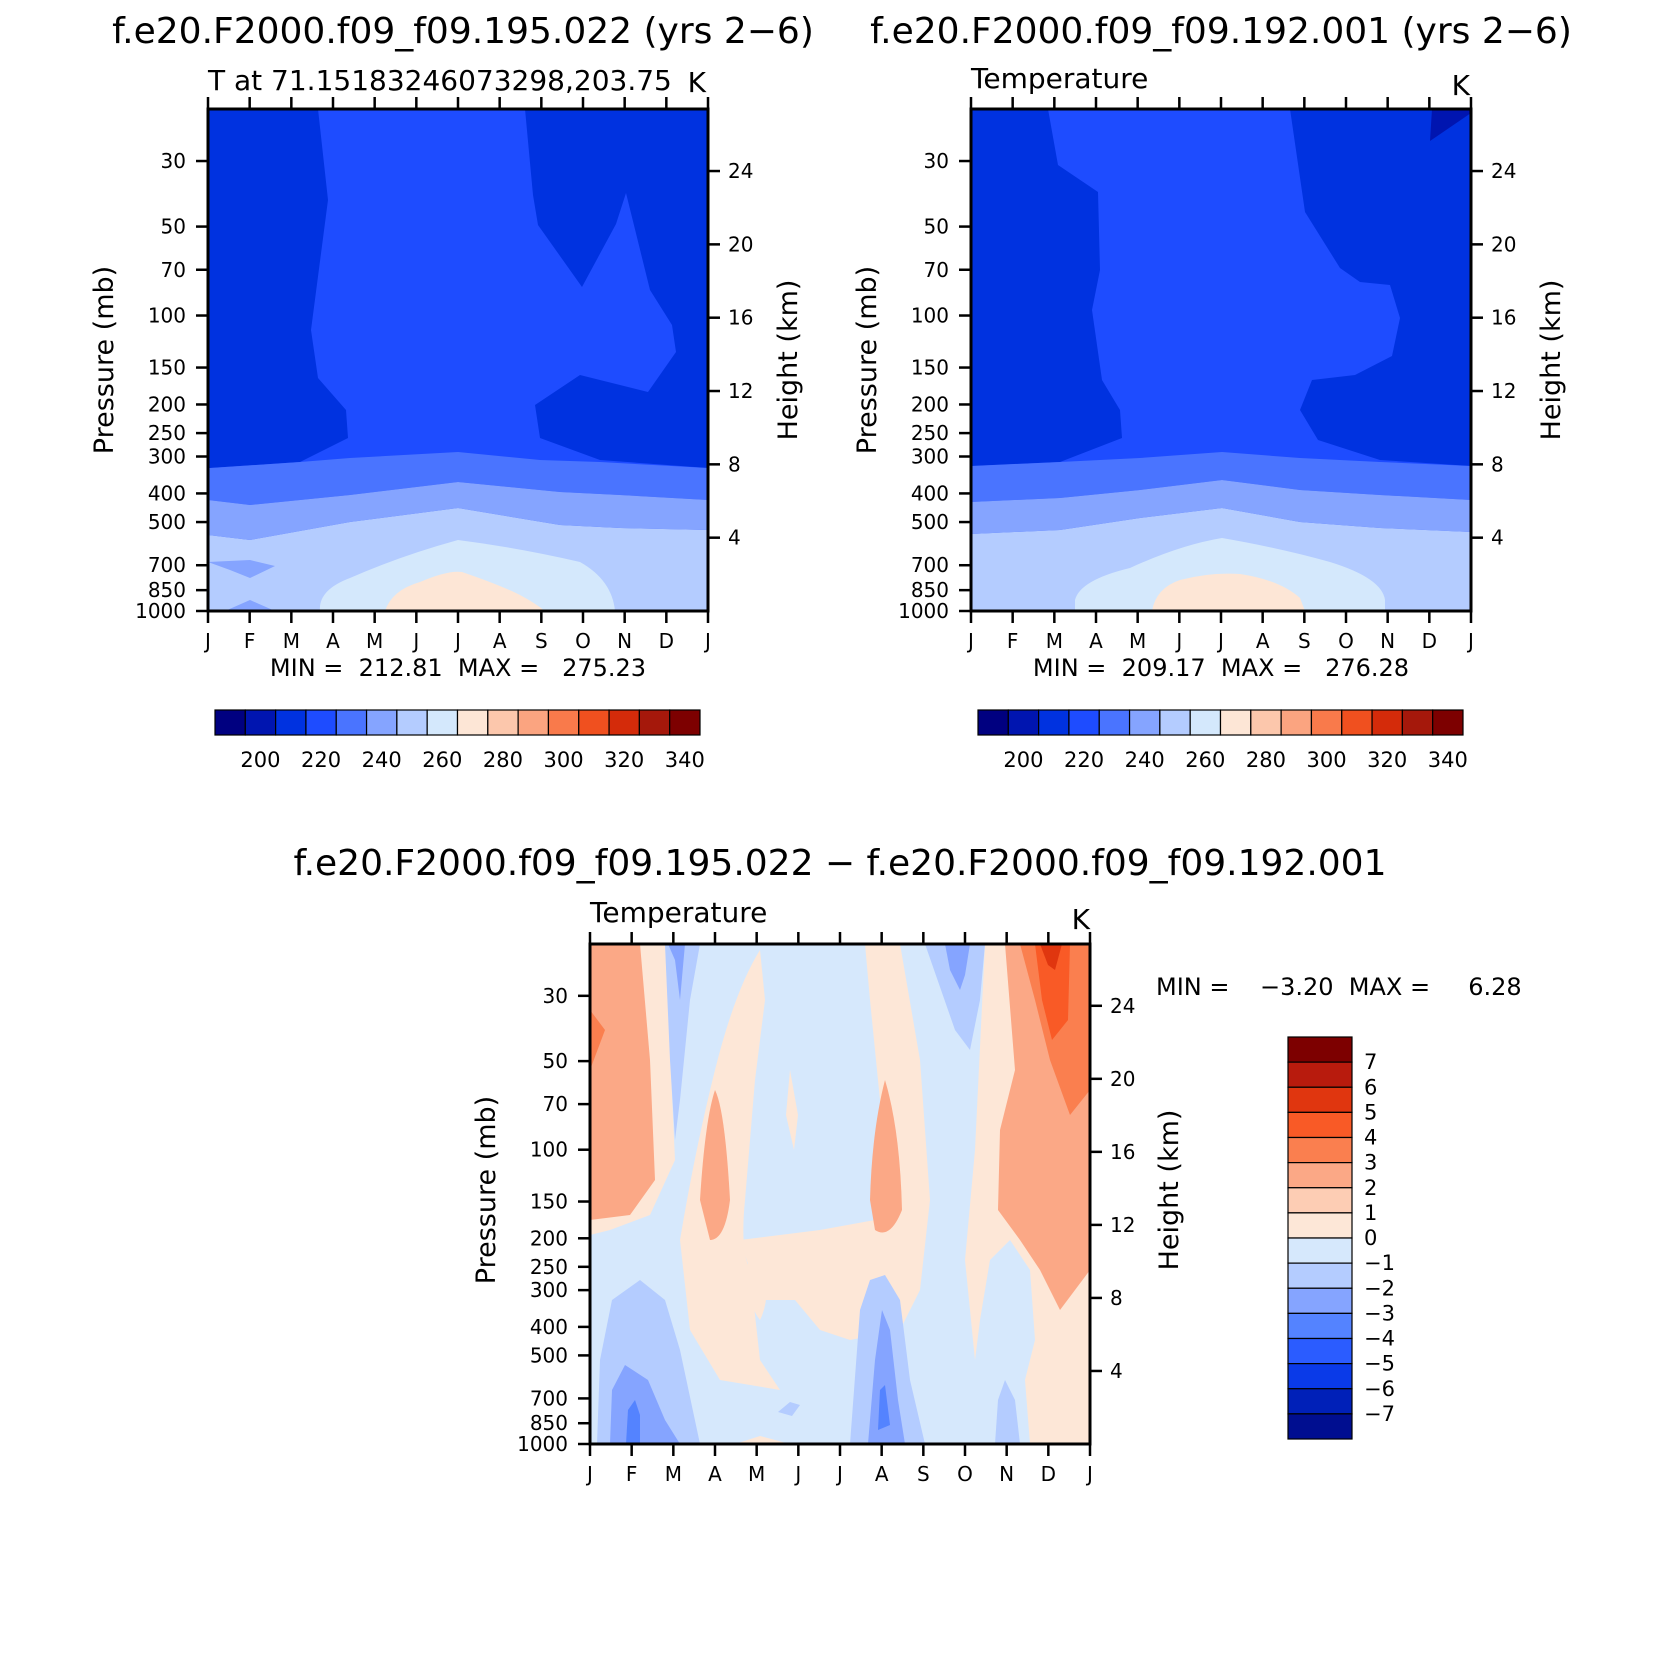 The width and height of the screenshot is (1669, 1666). Describe the element at coordinates (1122, 1225) in the screenshot. I see `y-right-tick-label: 12` at that location.